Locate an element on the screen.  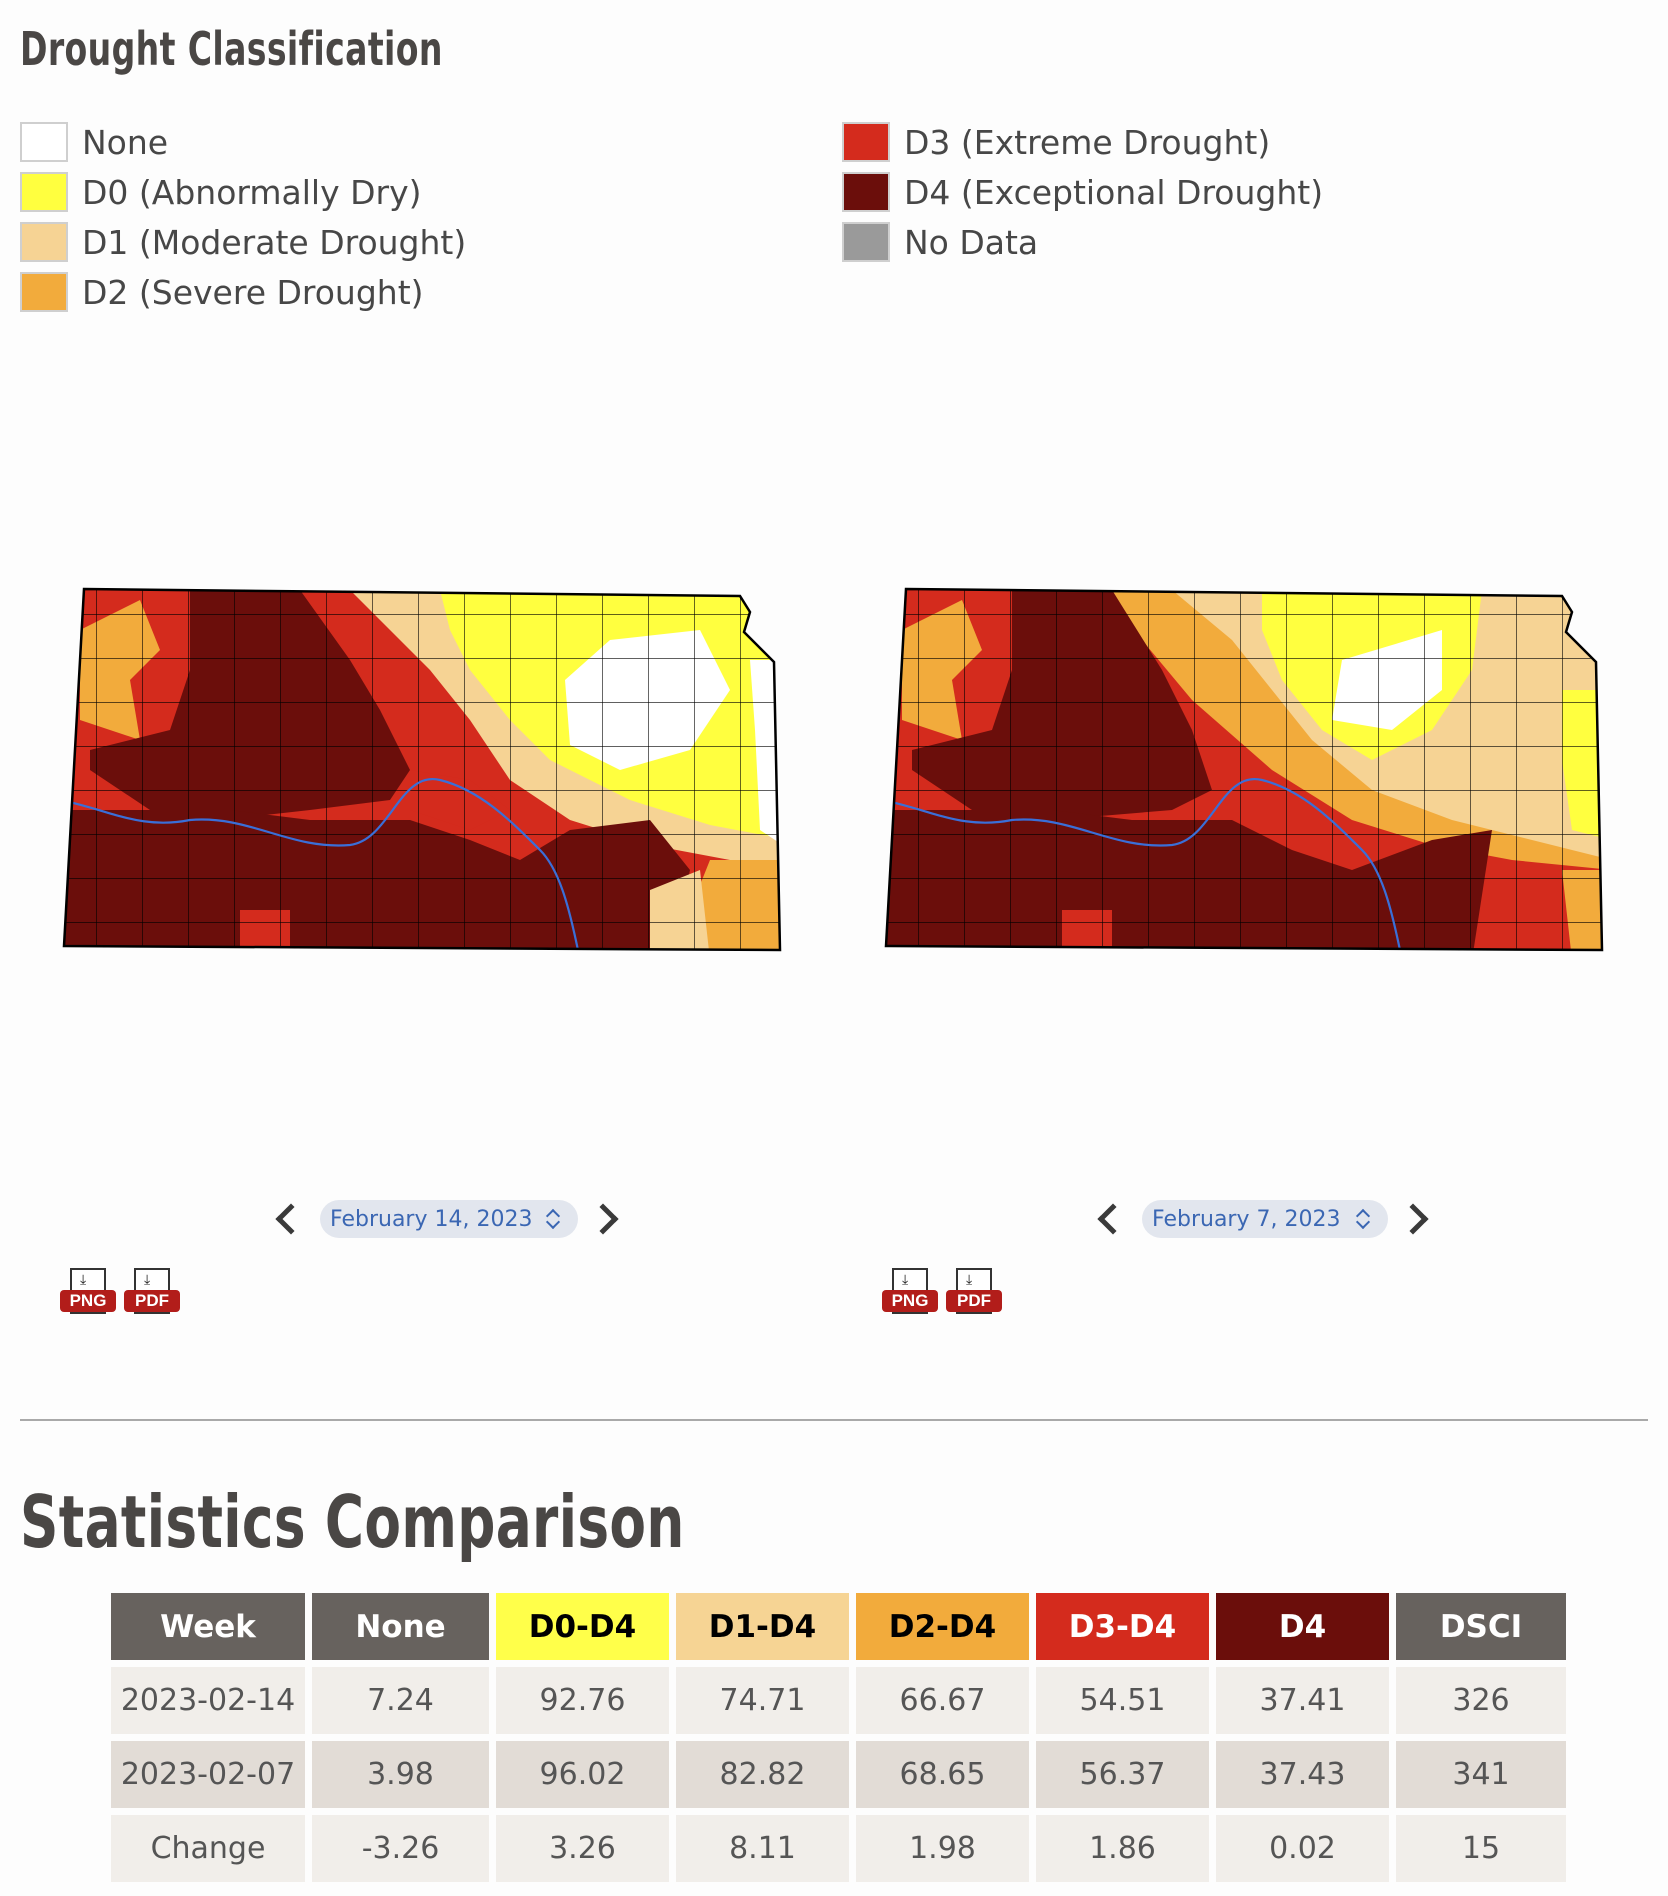
column-header-dsci: DSCI is located at coordinates (1481, 1626).